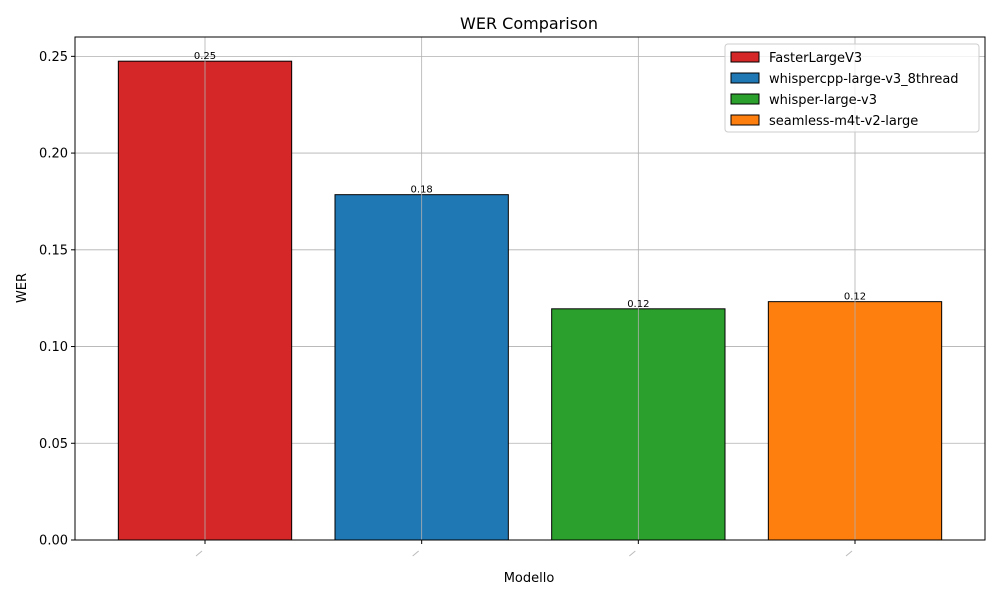  I want to click on y-tick-label: 0.25, so click(53, 57).